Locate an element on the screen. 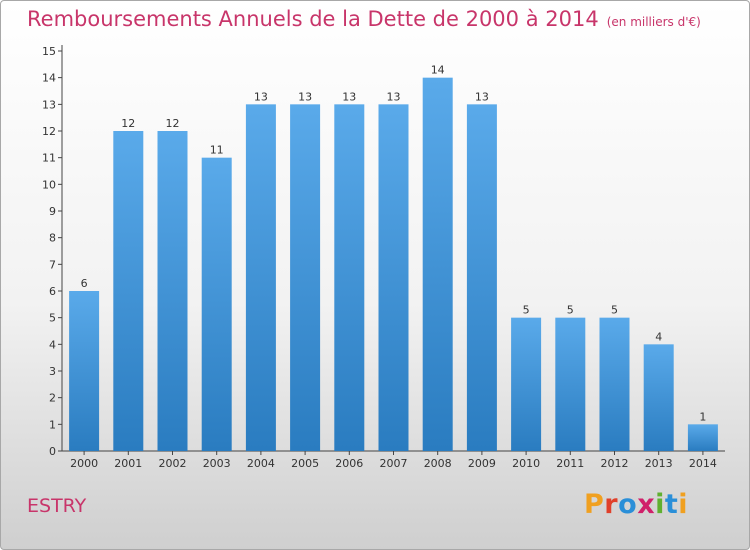 Image resolution: width=750 pixels, height=550 pixels. data-label-2003: 11 is located at coordinates (217, 150).